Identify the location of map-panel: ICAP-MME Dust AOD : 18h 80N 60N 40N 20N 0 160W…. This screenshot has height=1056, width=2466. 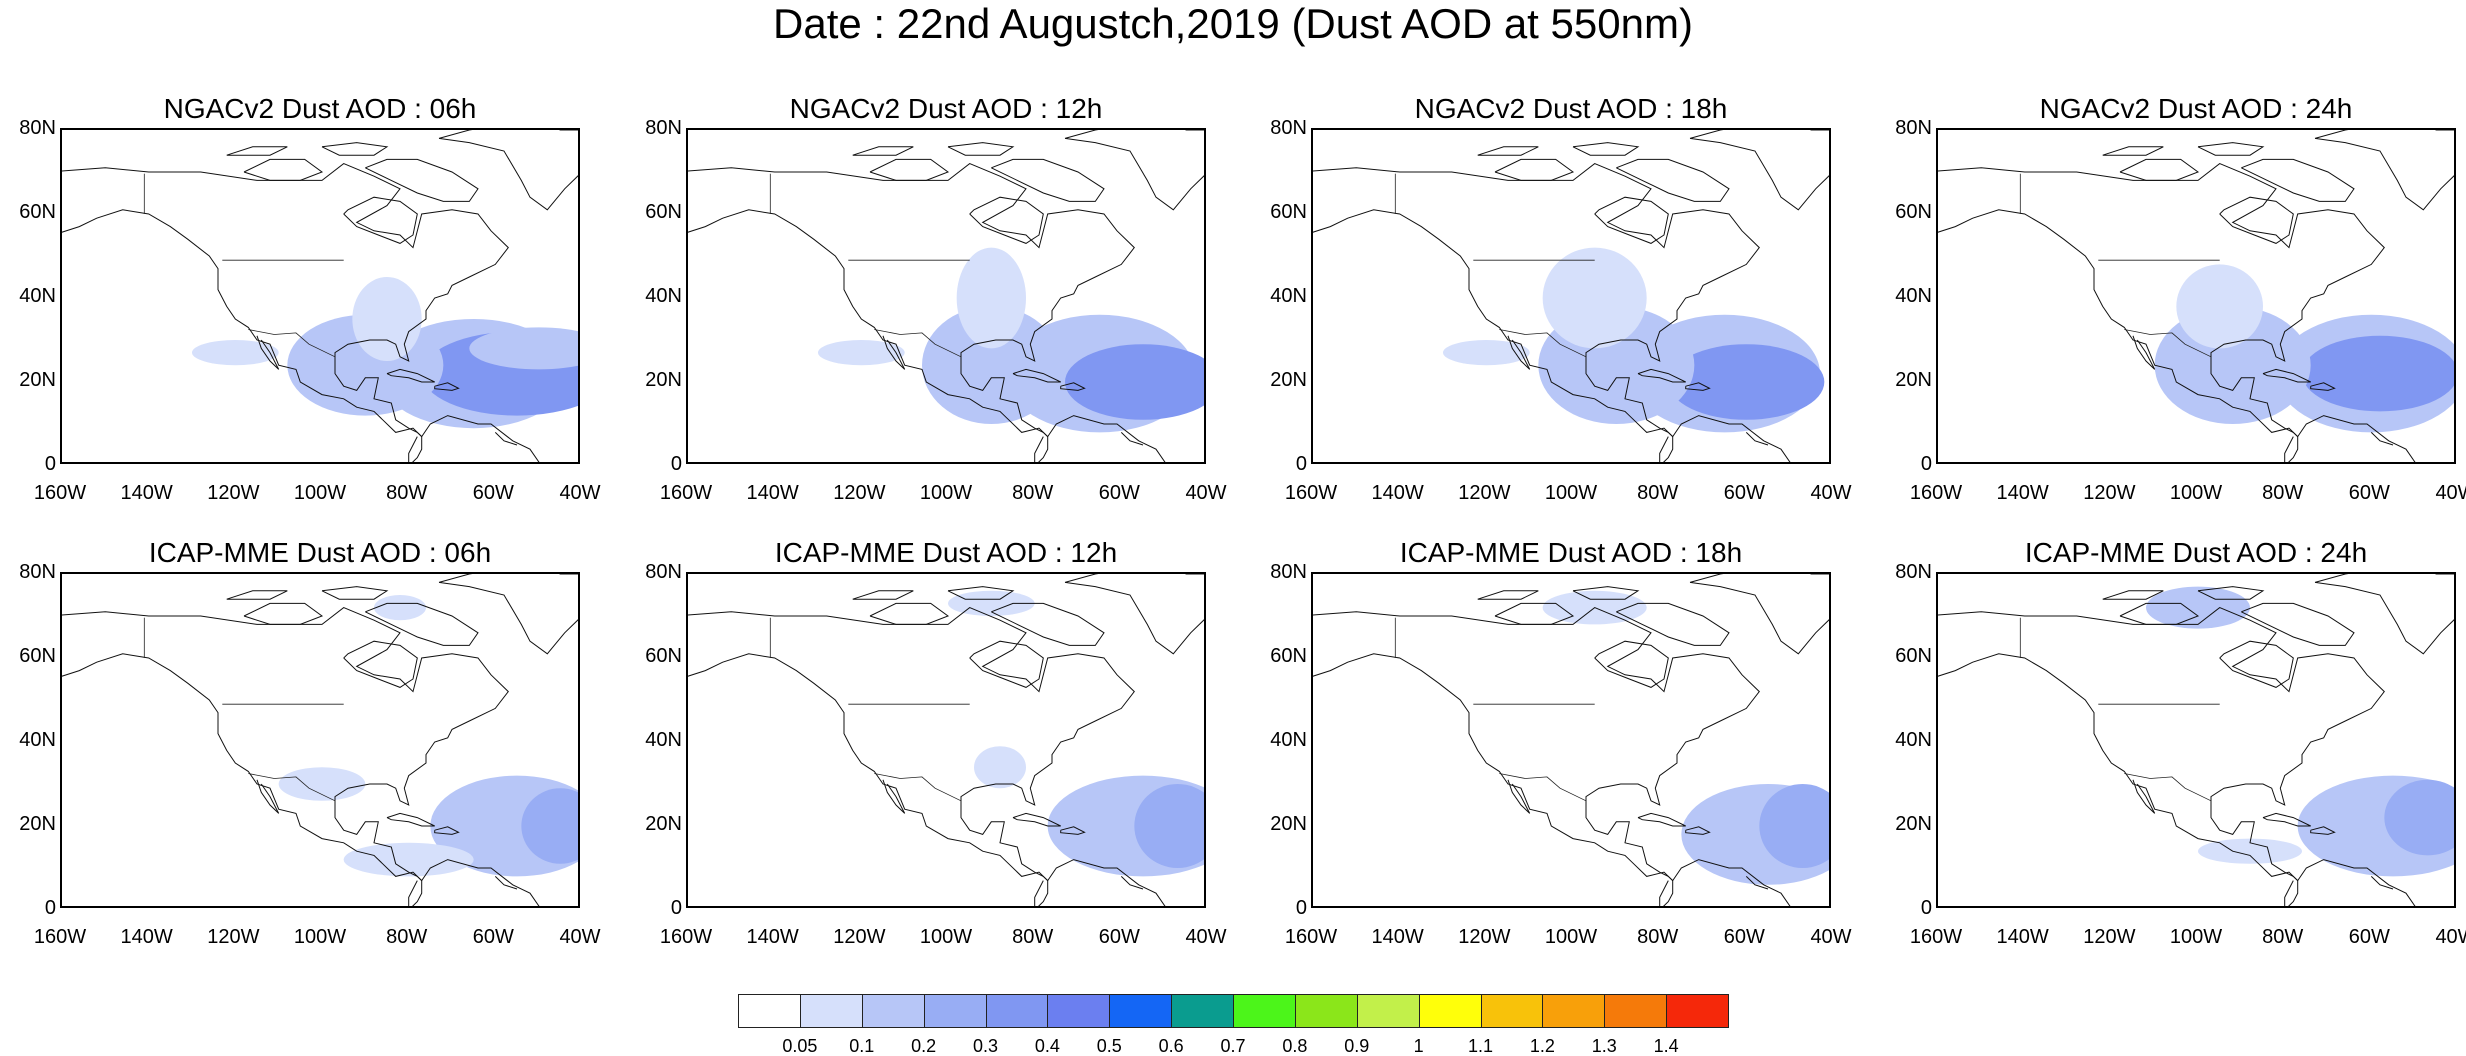
(1551, 786).